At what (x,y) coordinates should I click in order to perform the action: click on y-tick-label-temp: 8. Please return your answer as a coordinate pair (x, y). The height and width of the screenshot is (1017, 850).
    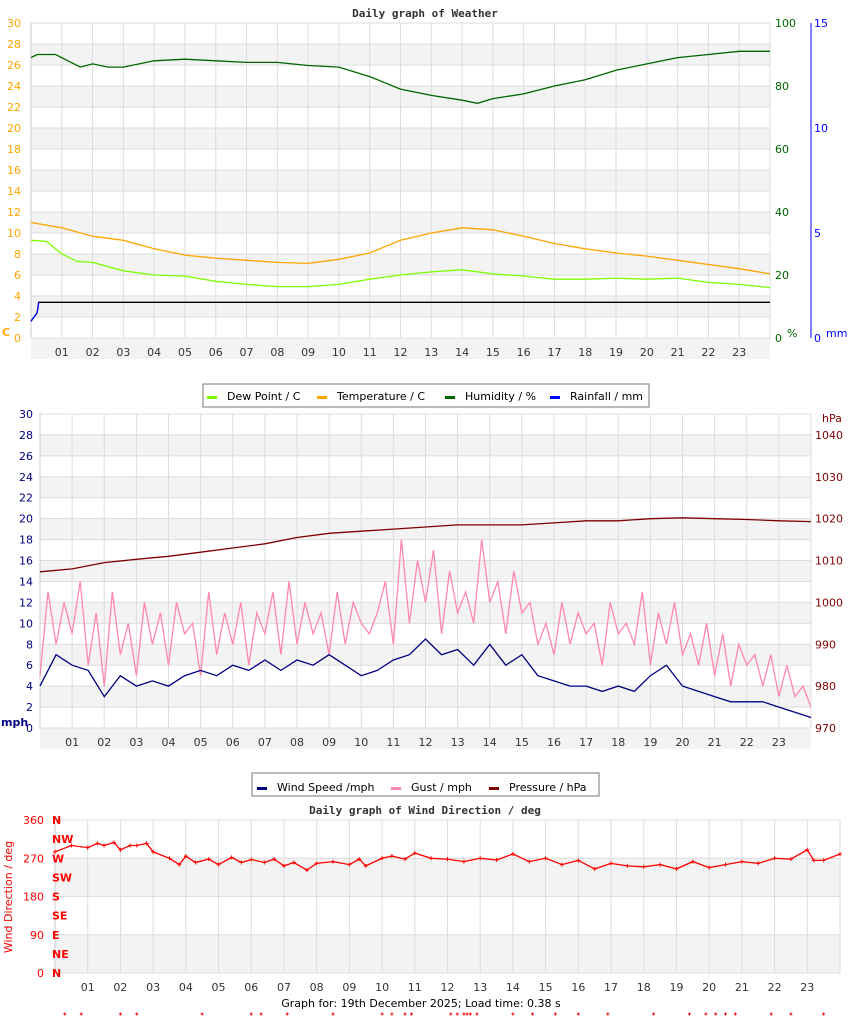
    Looking at the image, I should click on (17, 254).